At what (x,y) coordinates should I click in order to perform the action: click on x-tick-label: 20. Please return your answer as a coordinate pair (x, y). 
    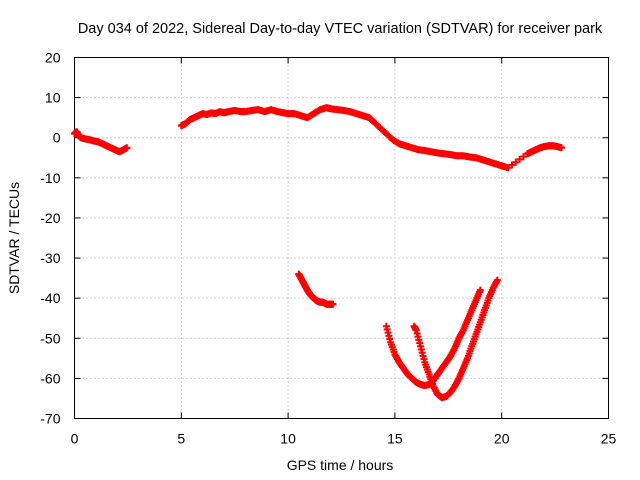
    Looking at the image, I should click on (502, 439).